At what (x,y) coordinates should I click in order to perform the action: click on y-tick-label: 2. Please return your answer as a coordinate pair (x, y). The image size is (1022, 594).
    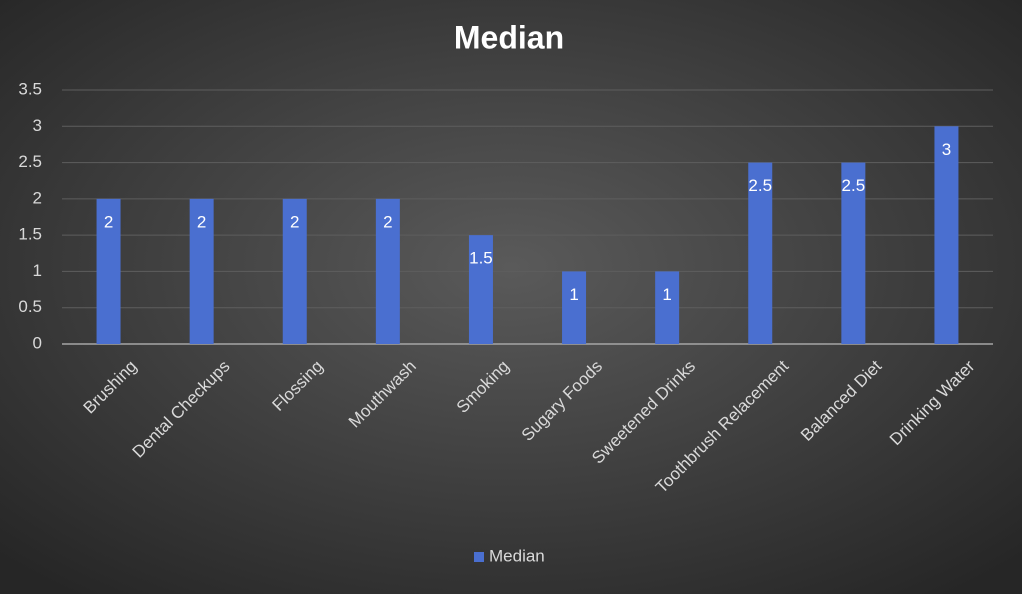
    Looking at the image, I should click on (37, 197).